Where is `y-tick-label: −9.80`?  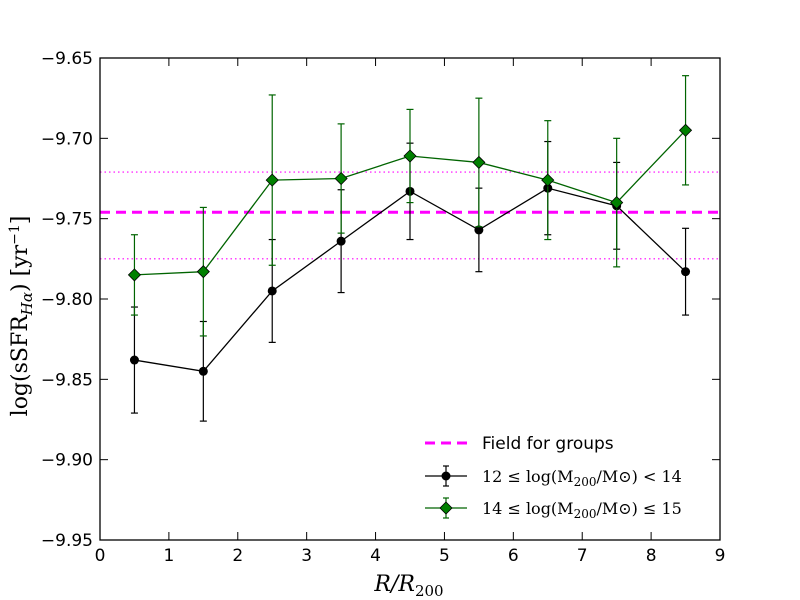 y-tick-label: −9.80 is located at coordinates (67, 300).